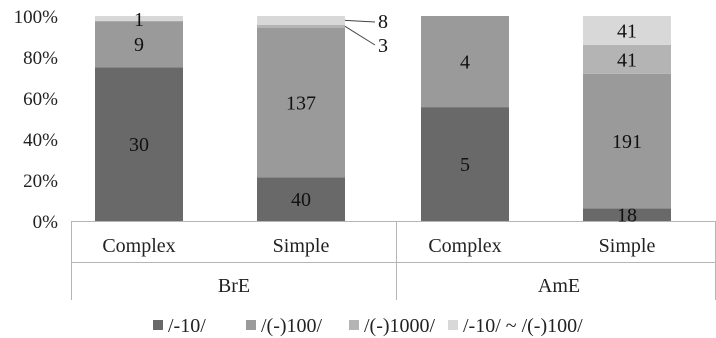 The width and height of the screenshot is (716, 338). What do you see at coordinates (234, 286) in the screenshot?
I see `x-group-label: BrE` at bounding box center [234, 286].